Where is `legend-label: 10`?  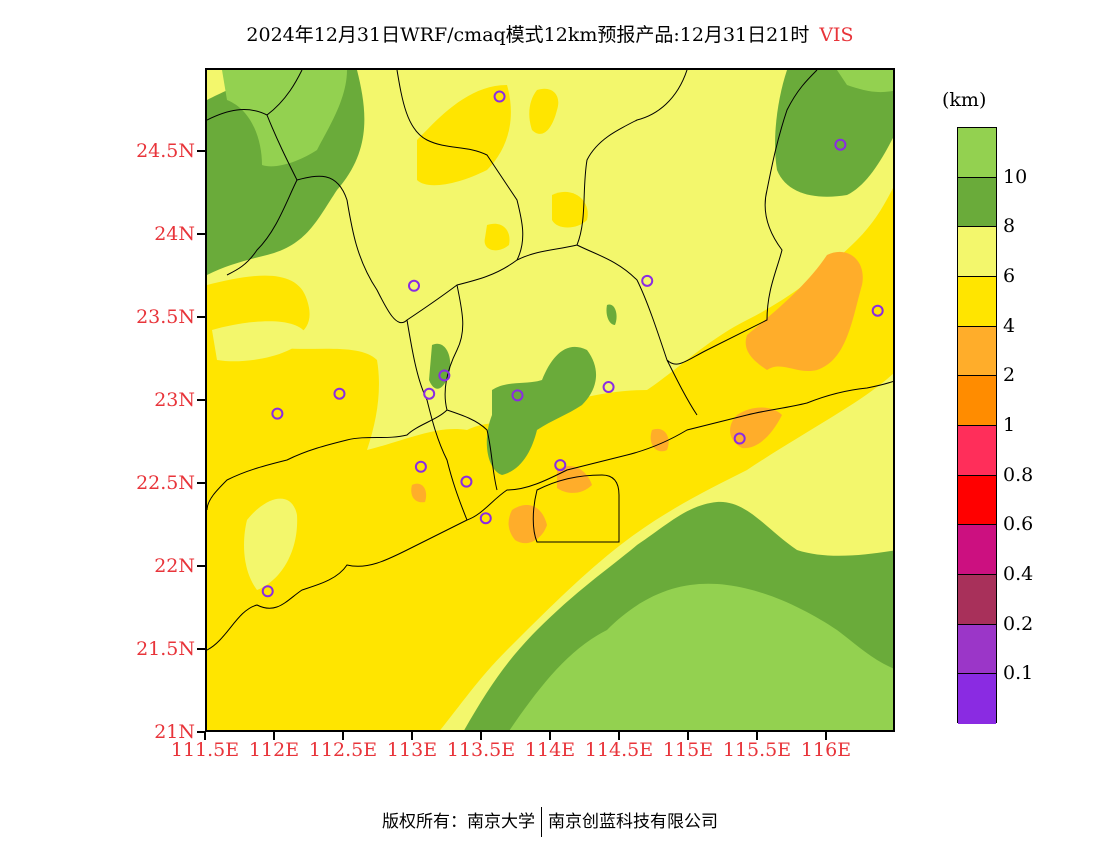
legend-label: 10 is located at coordinates (1015, 176).